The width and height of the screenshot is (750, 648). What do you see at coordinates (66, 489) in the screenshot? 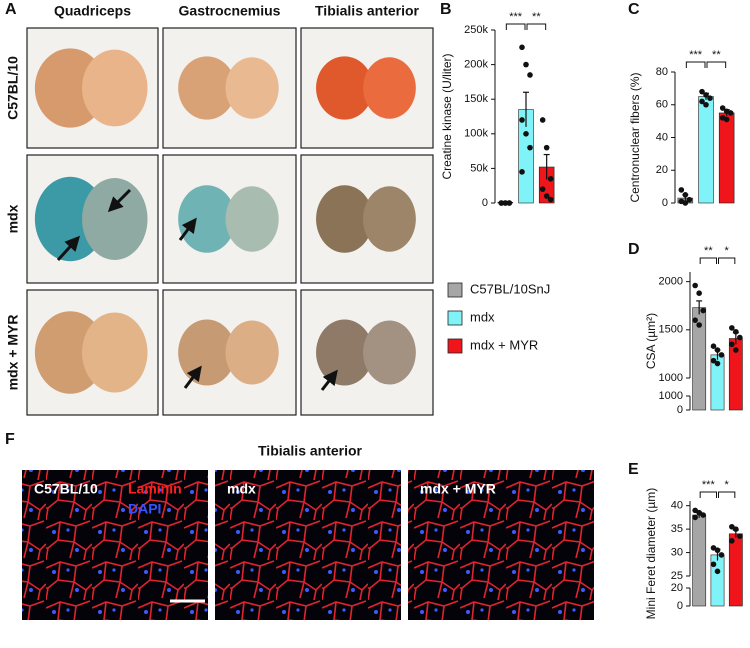
I see `micrograph-label: C57BL/10` at bounding box center [66, 489].